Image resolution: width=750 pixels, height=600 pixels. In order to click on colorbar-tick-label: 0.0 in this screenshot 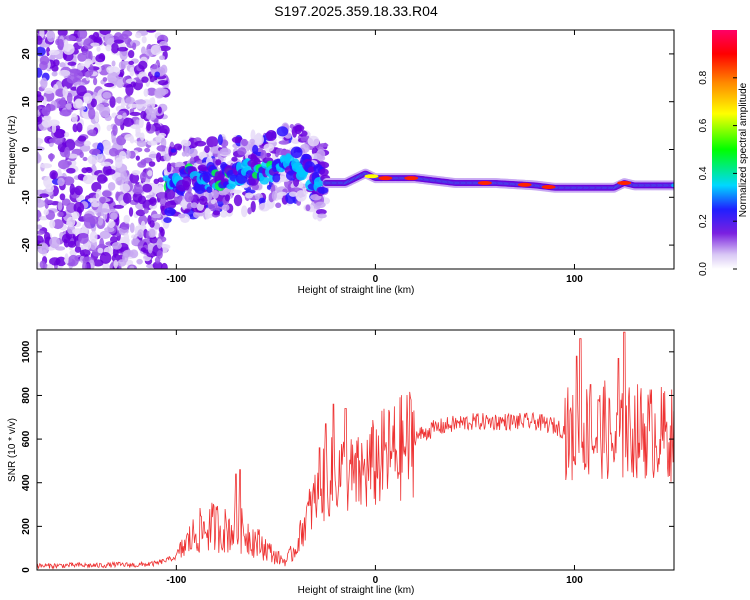, I will do `click(703, 269)`.